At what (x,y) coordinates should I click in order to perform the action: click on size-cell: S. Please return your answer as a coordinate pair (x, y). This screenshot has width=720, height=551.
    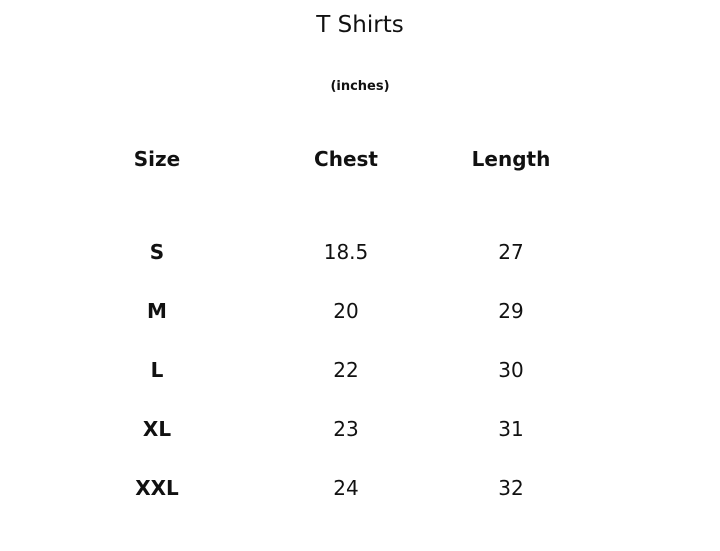
    Looking at the image, I should click on (157, 252).